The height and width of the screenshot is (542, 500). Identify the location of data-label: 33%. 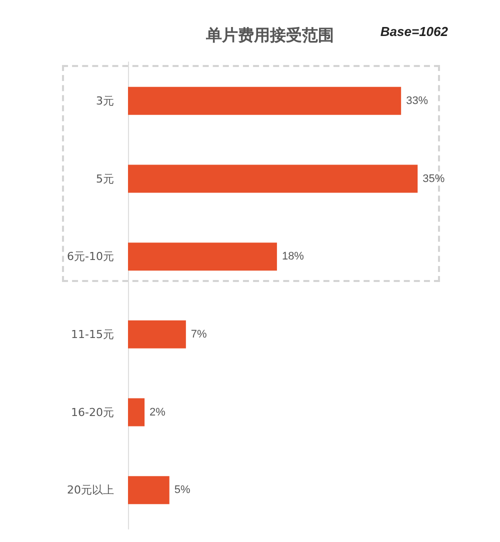
(417, 100).